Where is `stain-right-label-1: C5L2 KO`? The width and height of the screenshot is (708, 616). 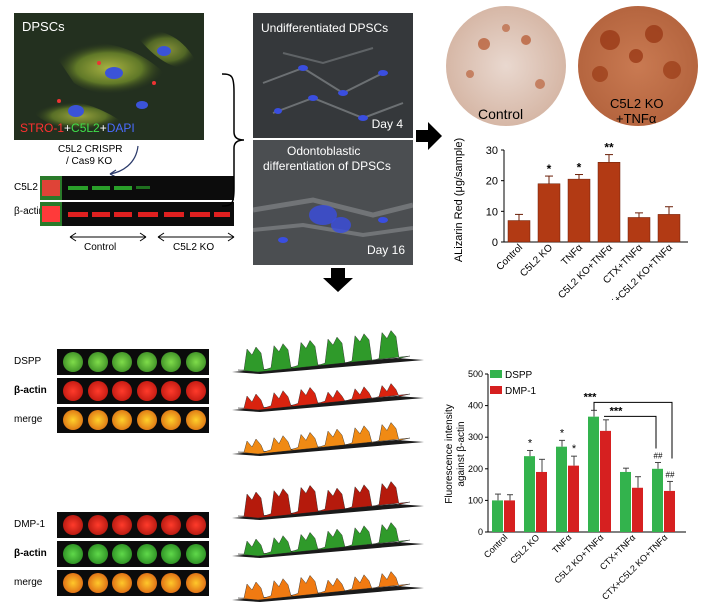 stain-right-label-1: C5L2 KO is located at coordinates (637, 103).